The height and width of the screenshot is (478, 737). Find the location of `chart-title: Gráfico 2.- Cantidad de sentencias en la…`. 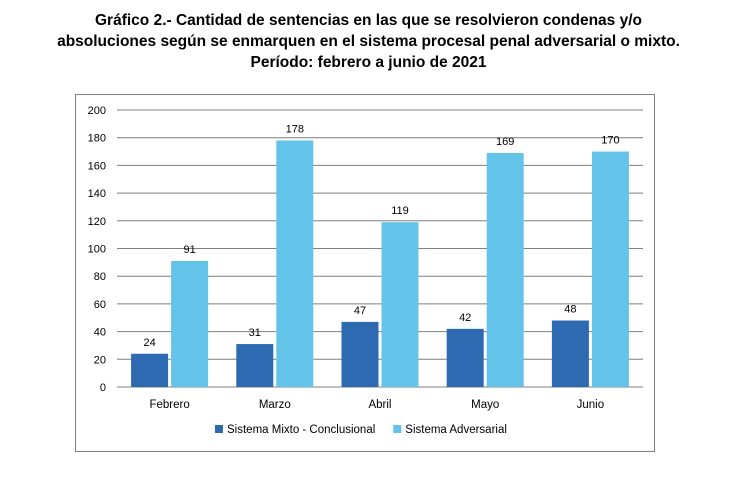

chart-title: Gráfico 2.- Cantidad de sentencias en la… is located at coordinates (368, 41).